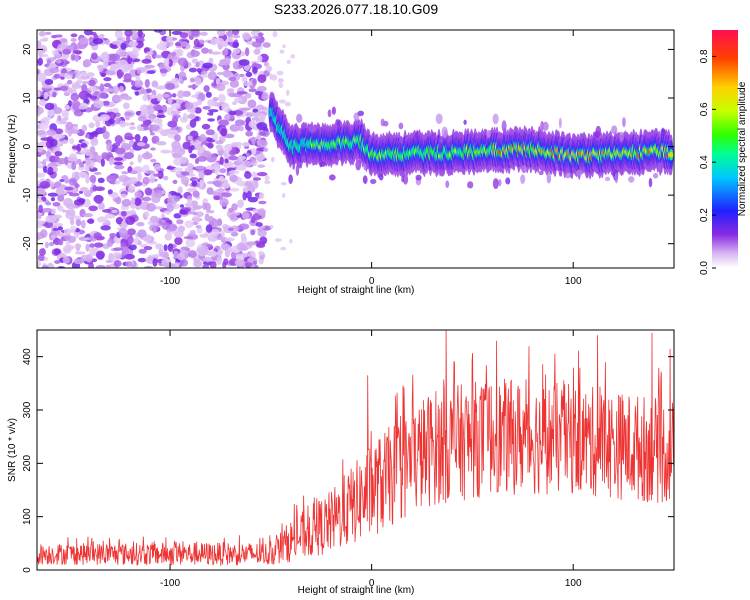 The height and width of the screenshot is (600, 750). I want to click on y-tick-label: 10, so click(27, 98).